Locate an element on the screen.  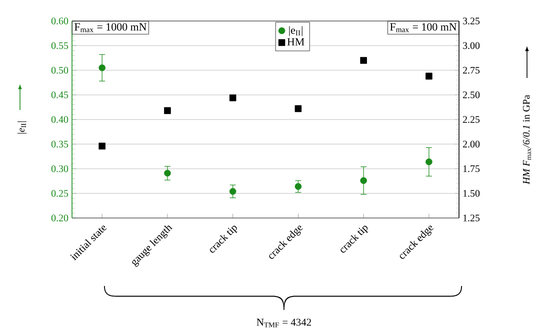
y2-tick-label: 2.00 is located at coordinates (471, 144).